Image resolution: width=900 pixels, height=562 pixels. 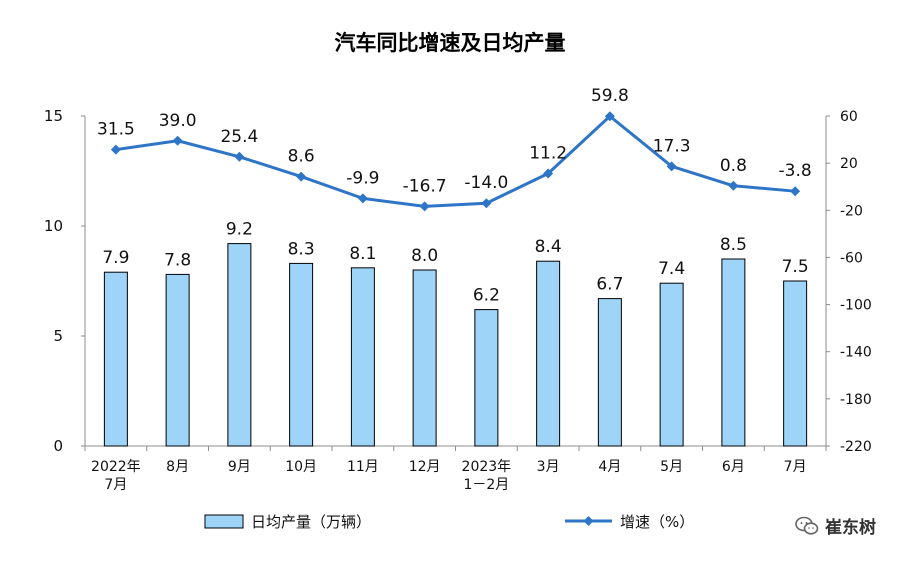 What do you see at coordinates (610, 96) in the screenshot?
I see `line-value-label: 59.8` at bounding box center [610, 96].